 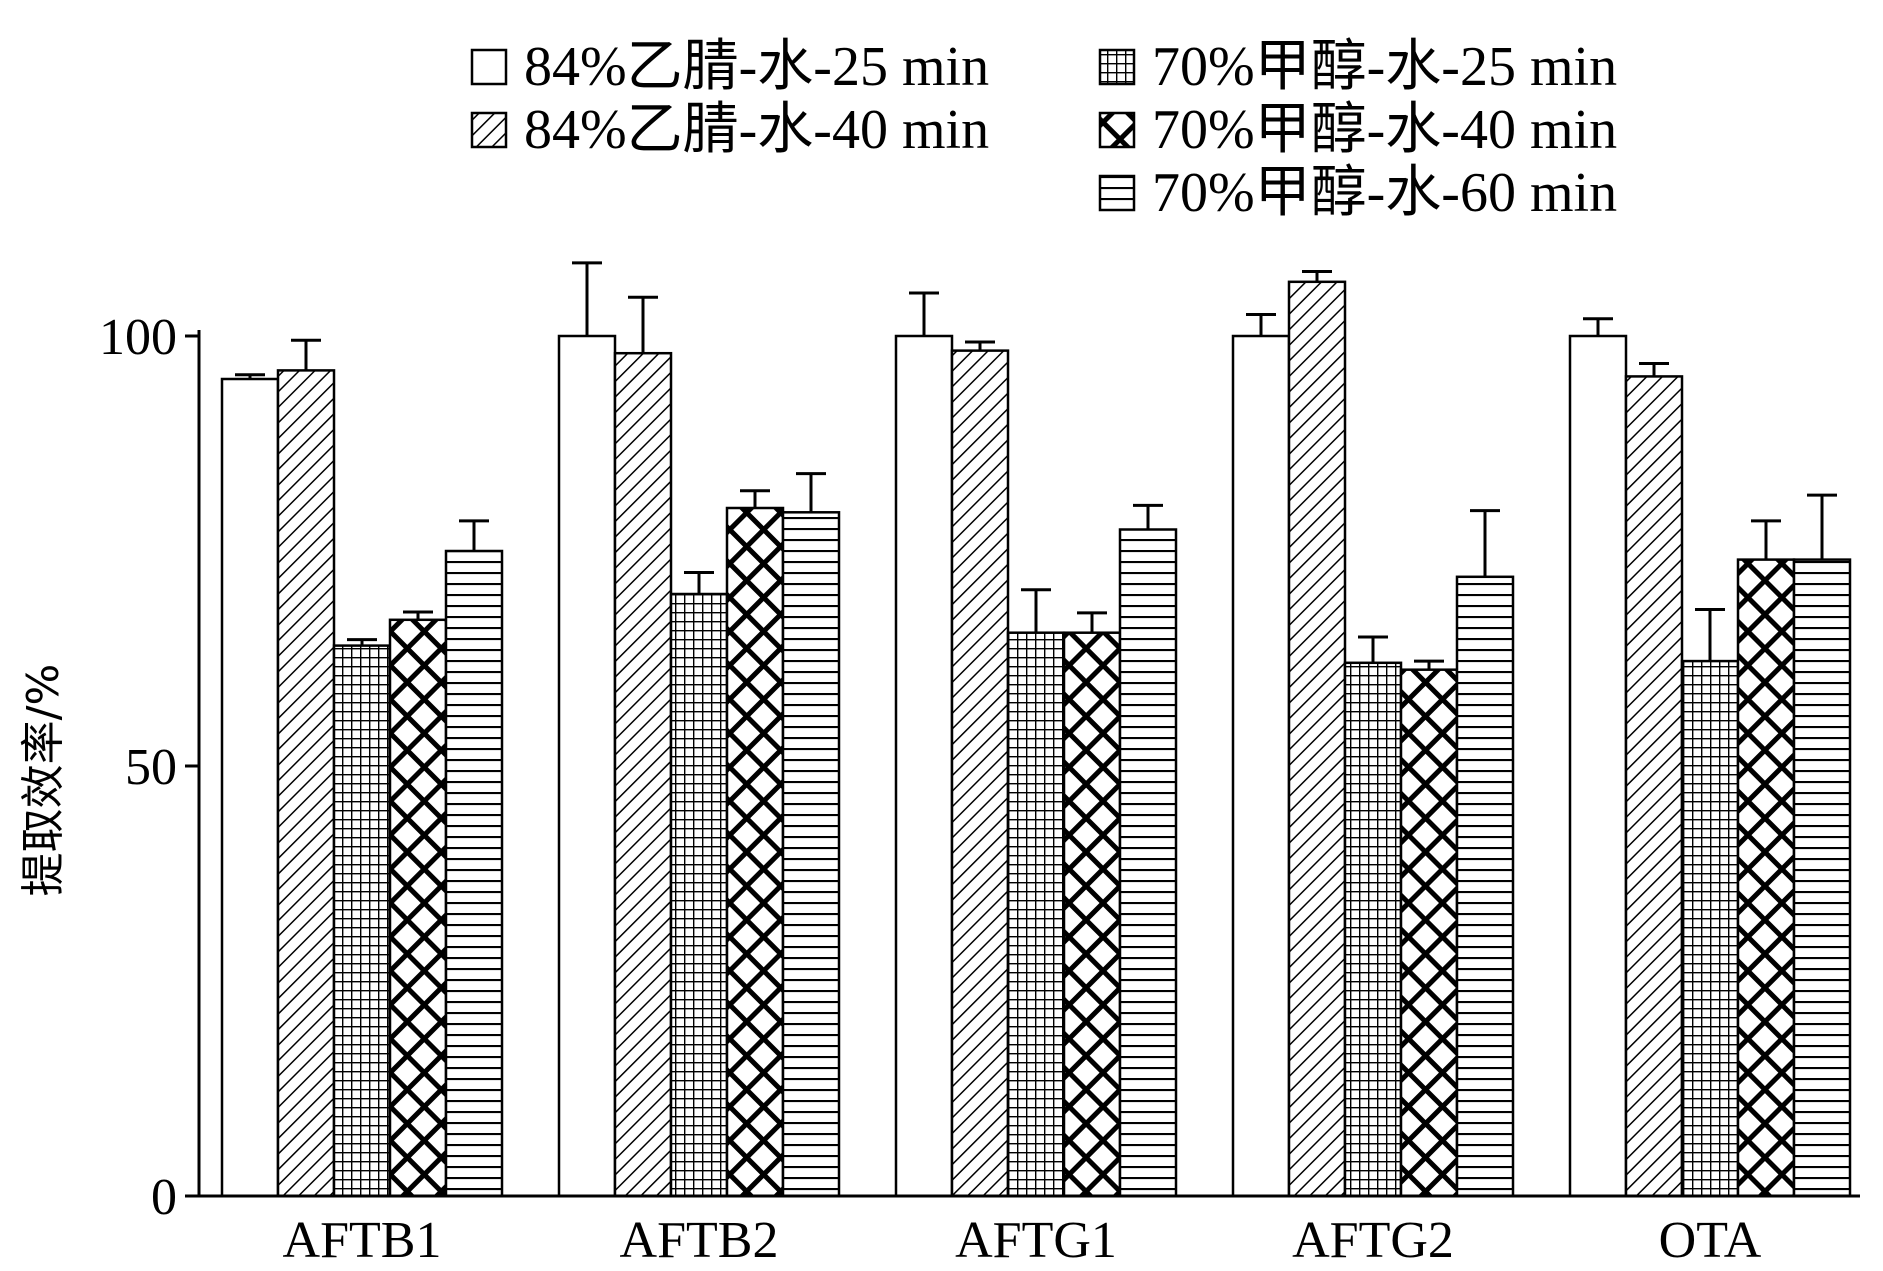 What do you see at coordinates (756, 130) in the screenshot?
I see `legend-label-series-2: 84%乙腈-水-40 min` at bounding box center [756, 130].